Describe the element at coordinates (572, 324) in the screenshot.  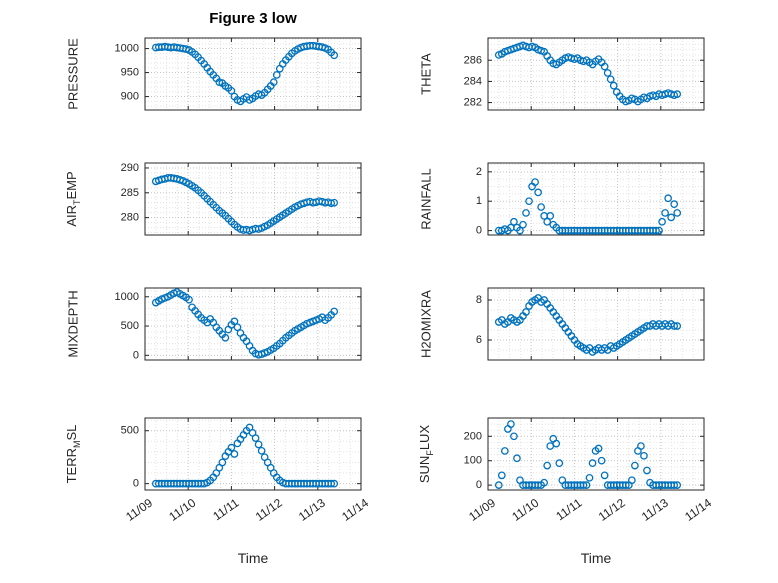
I see `subplot-h2omixra-plot` at that location.